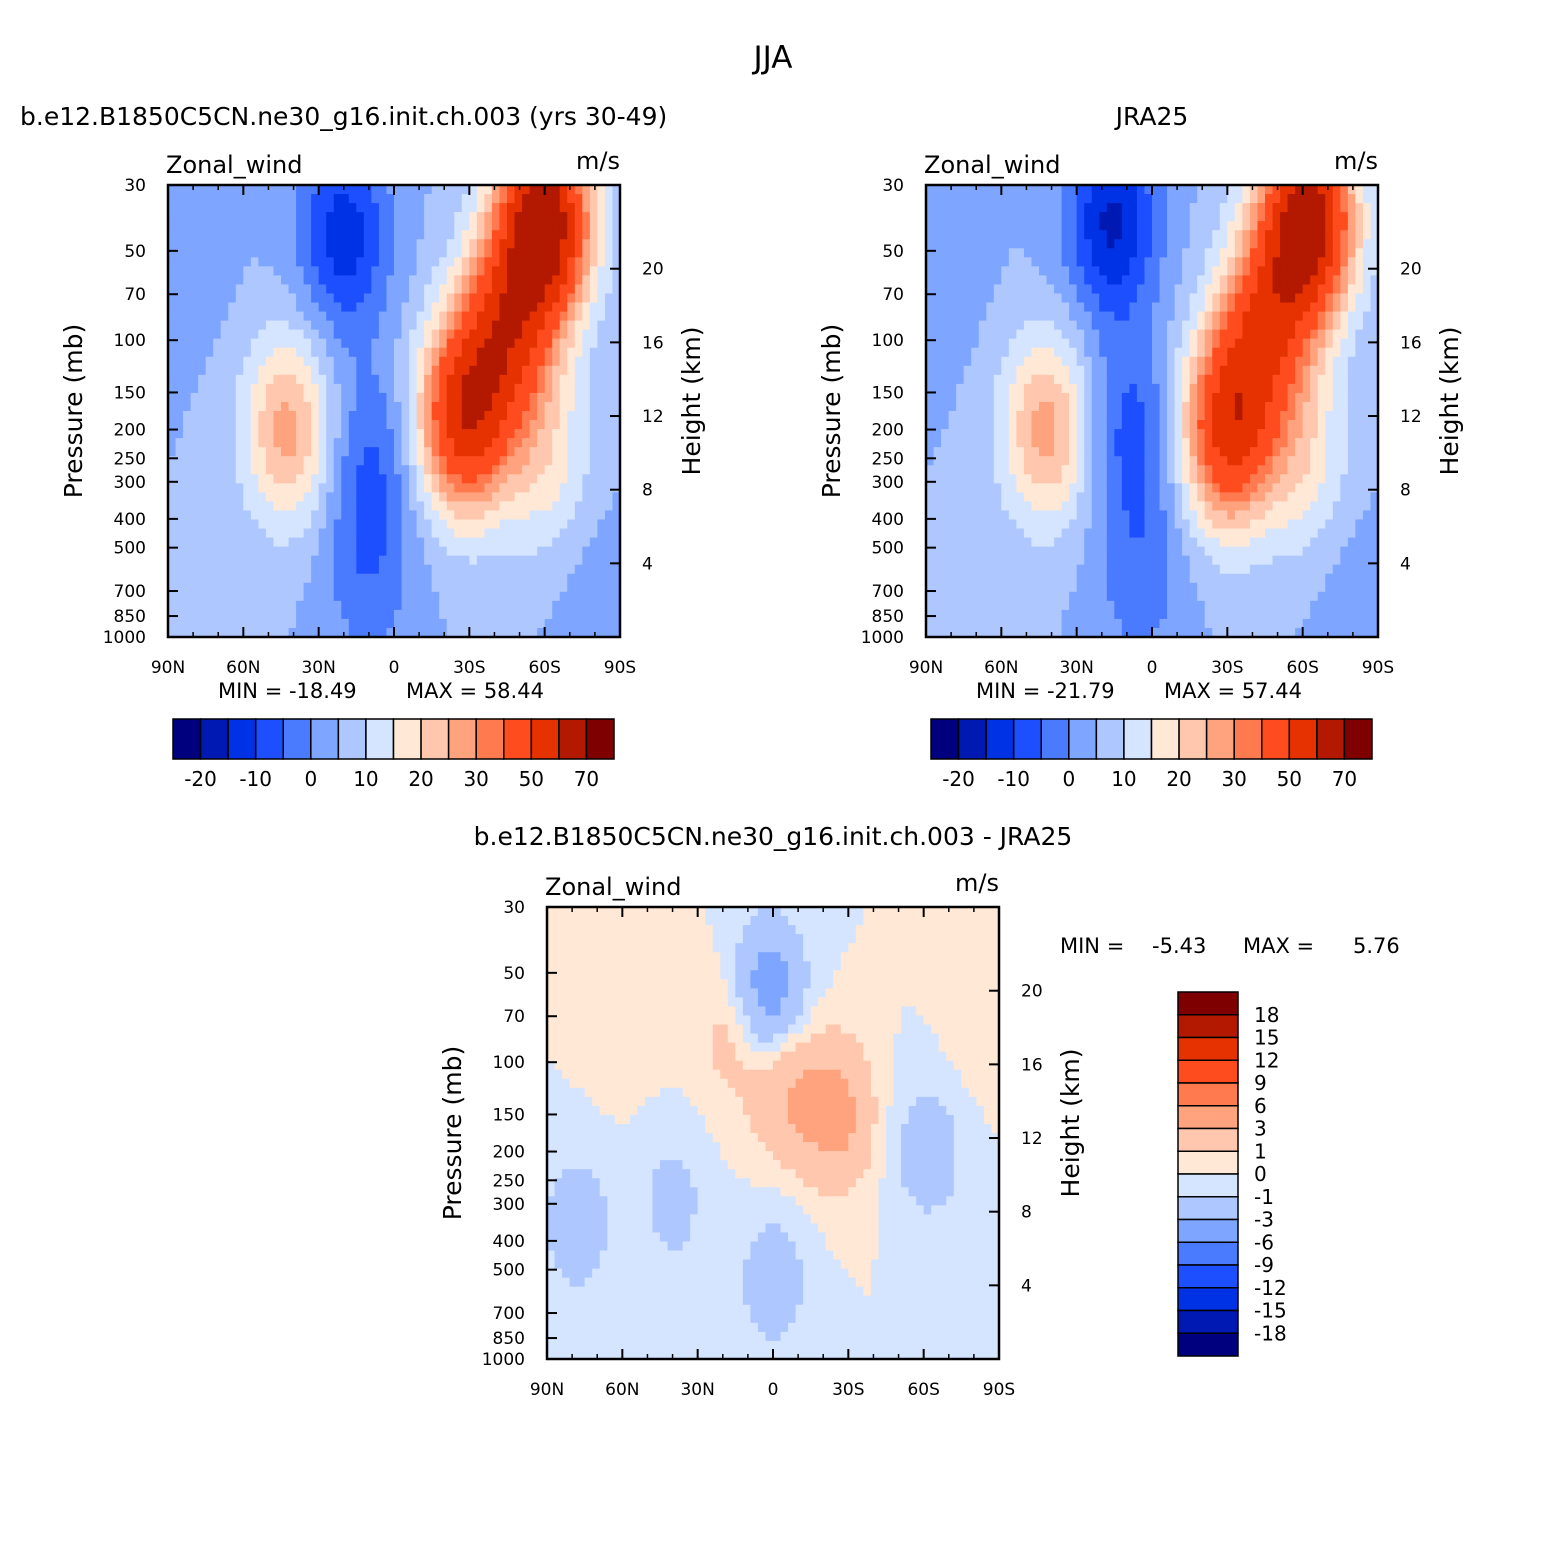  I want to click on y2-tick-label: 4, so click(647, 564).